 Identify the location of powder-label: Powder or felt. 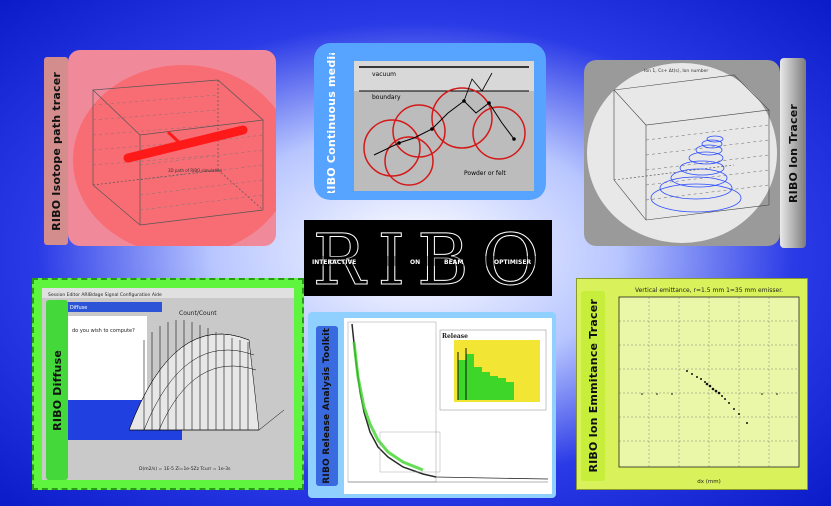
(485, 173).